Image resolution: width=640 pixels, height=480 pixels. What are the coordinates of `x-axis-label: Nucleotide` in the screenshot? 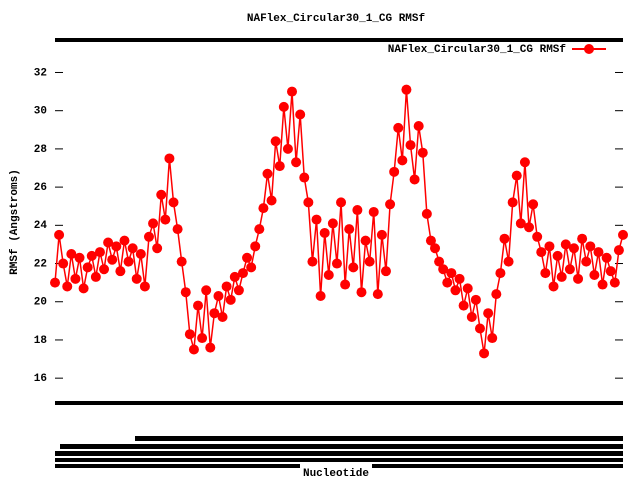 It's located at (336, 474).